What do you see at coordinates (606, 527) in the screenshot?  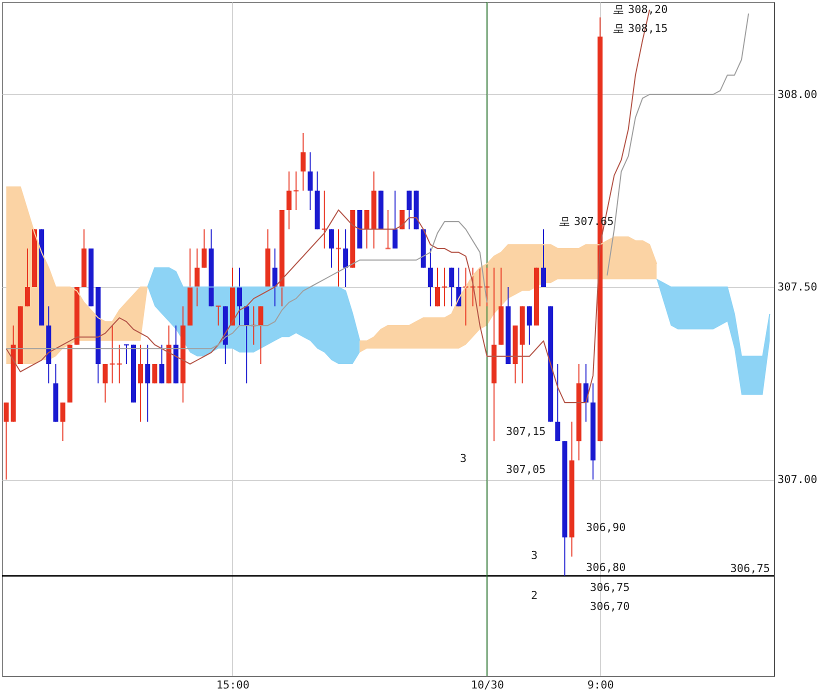 I see `annotation: 306,90` at bounding box center [606, 527].